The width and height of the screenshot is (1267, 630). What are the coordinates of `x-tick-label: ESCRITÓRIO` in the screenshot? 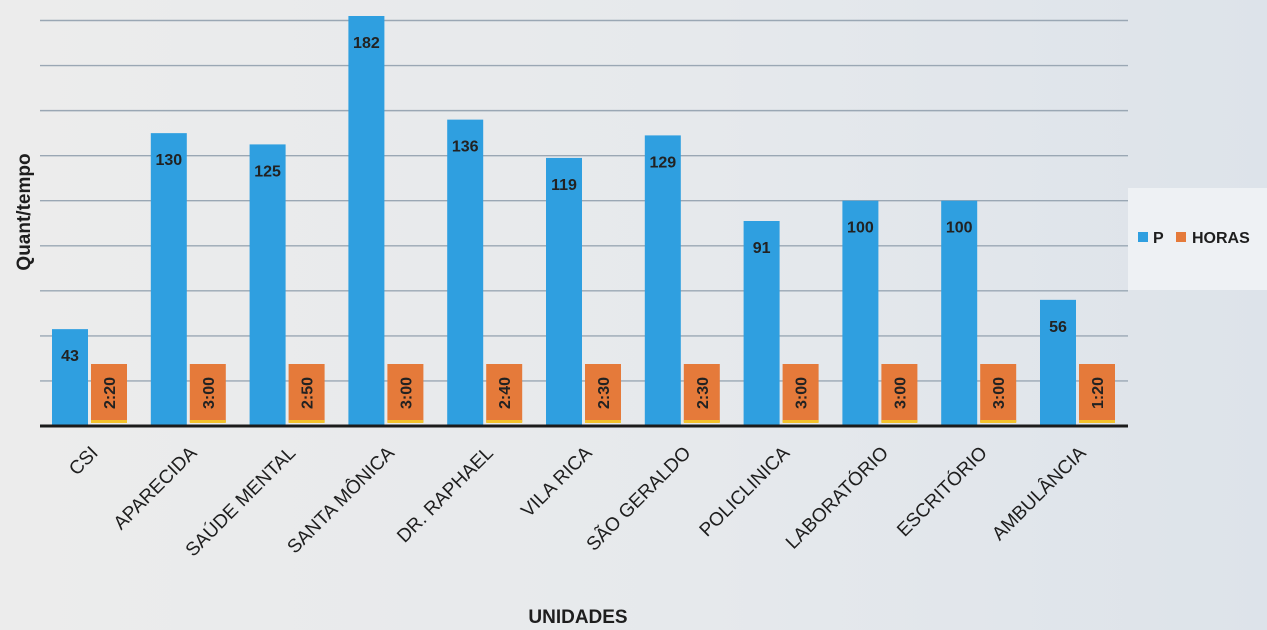 It's located at (942, 491).